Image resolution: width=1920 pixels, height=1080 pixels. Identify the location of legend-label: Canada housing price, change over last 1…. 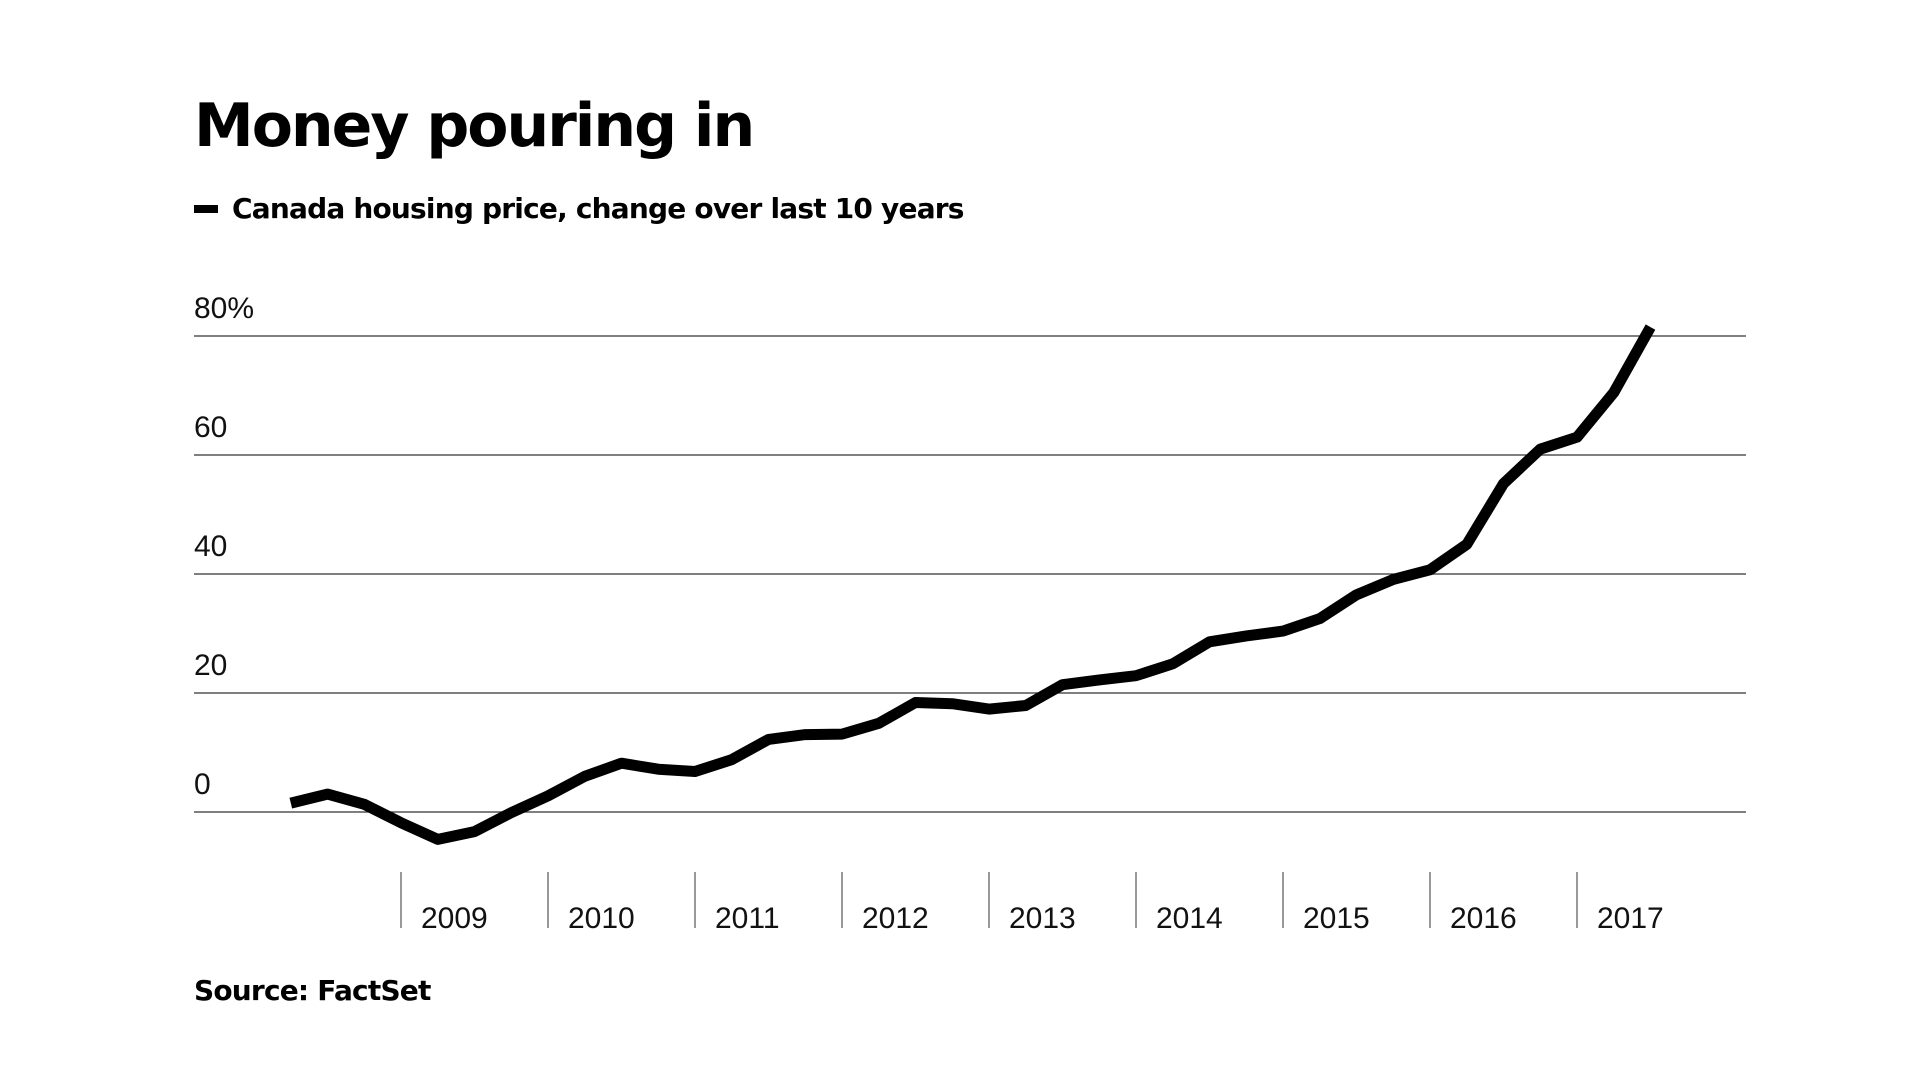
(598, 208).